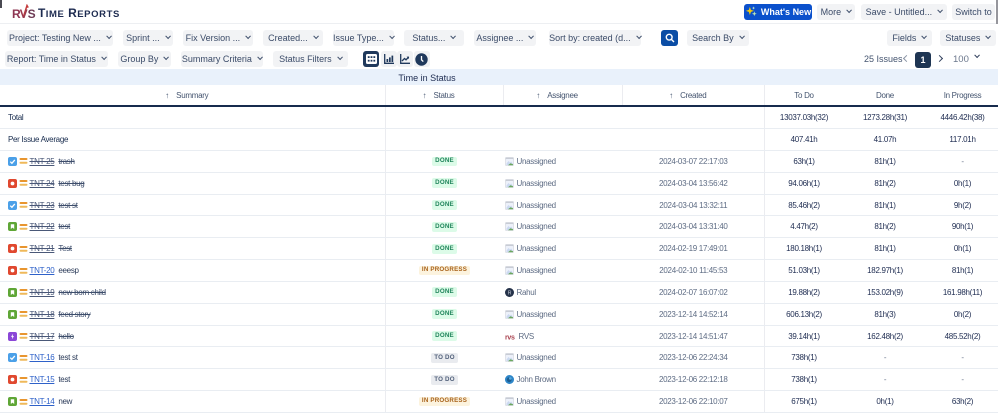 The height and width of the screenshot is (413, 998). Describe the element at coordinates (510, 337) in the screenshot. I see `svg-text: rvs` at that location.